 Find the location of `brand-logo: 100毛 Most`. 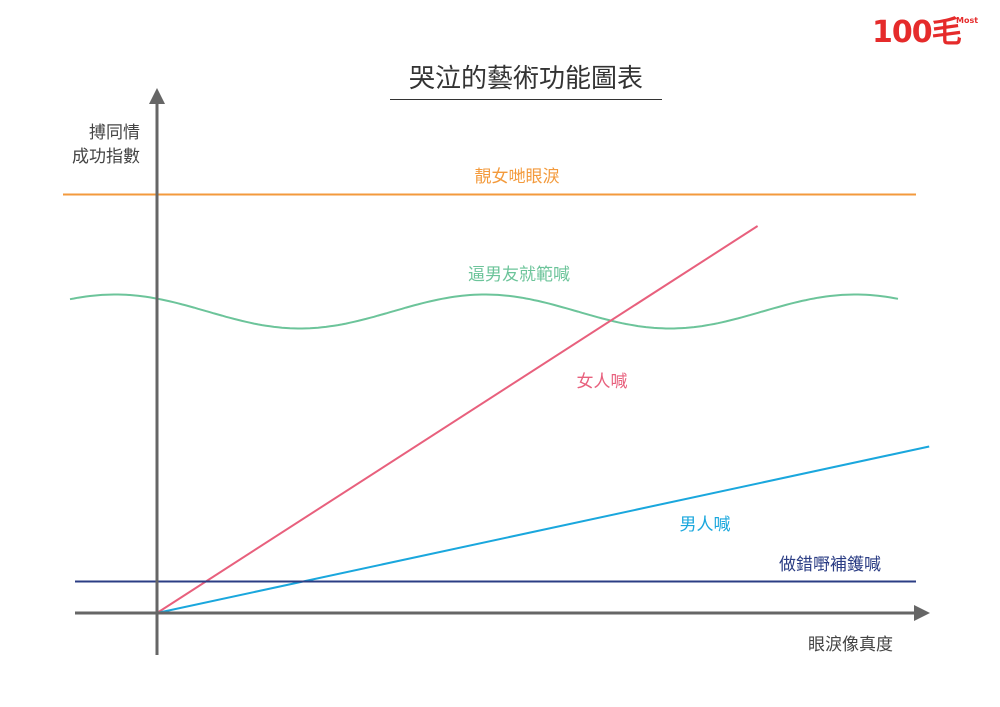

brand-logo: 100毛 Most is located at coordinates (925, 32).